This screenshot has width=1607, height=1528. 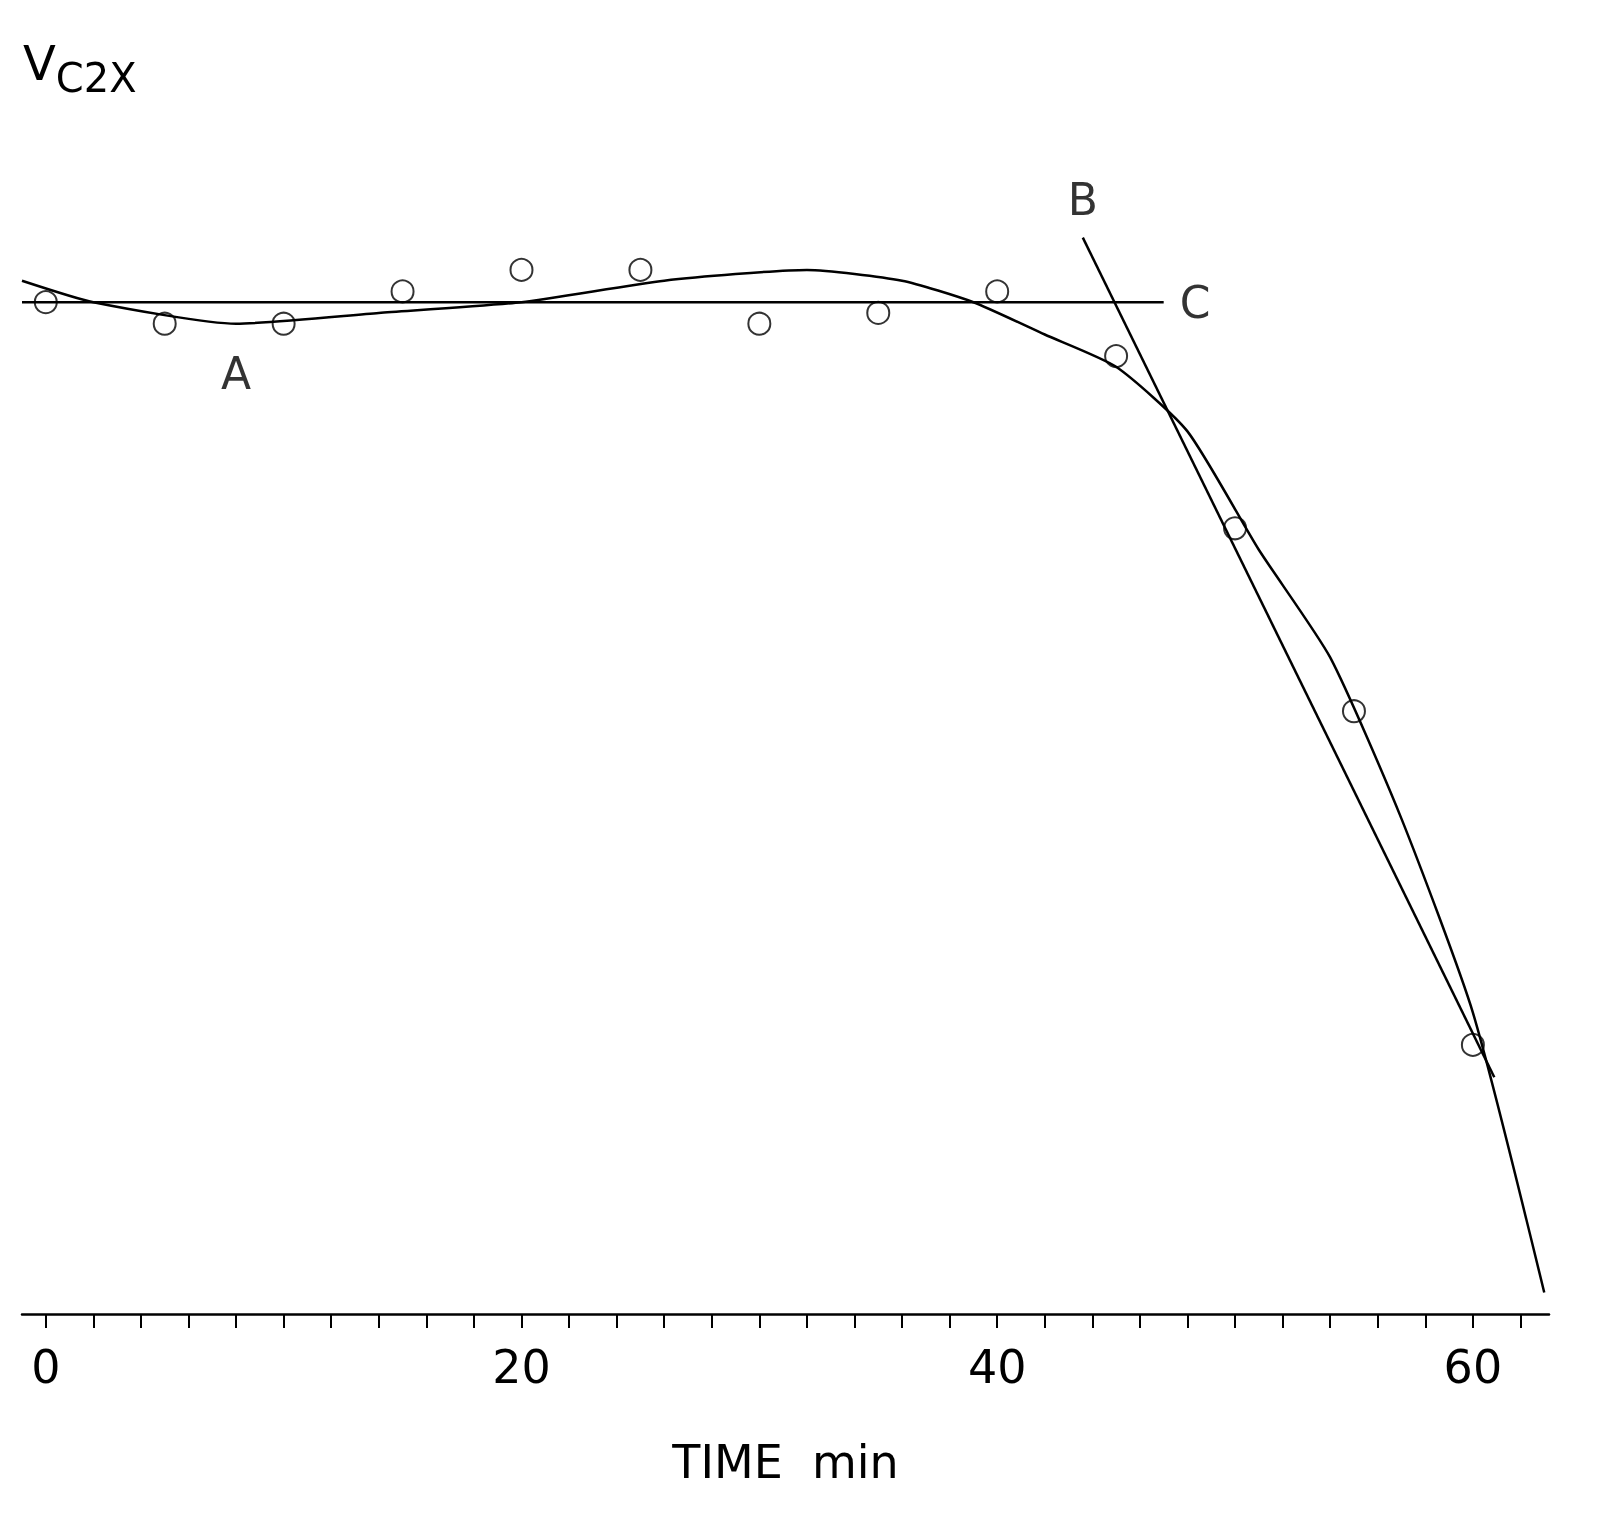 What do you see at coordinates (46, 1367) in the screenshot?
I see `x-tick-label: 0` at bounding box center [46, 1367].